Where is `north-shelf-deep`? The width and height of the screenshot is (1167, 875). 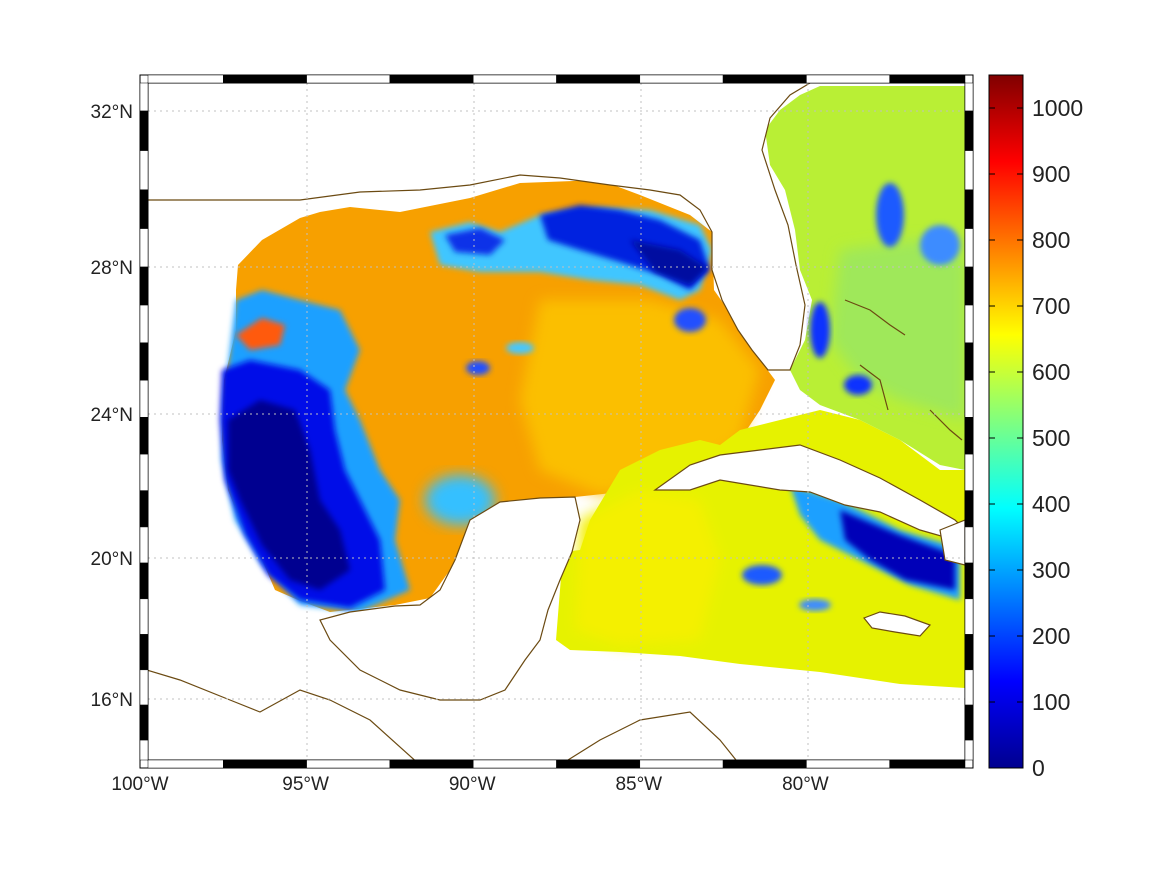 north-shelf-deep is located at coordinates (669, 262).